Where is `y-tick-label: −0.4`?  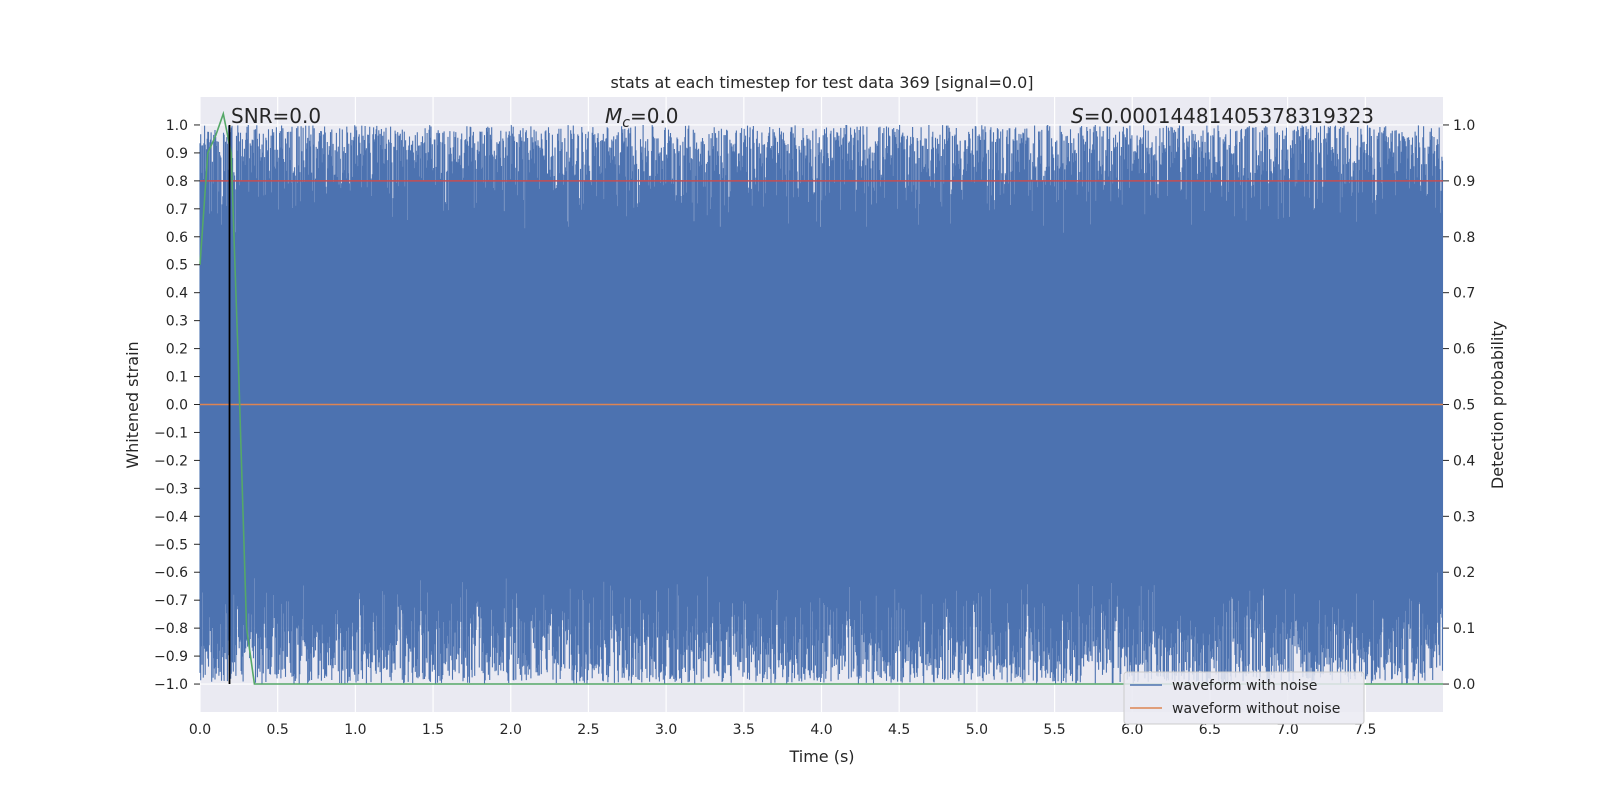
y-tick-label: −0.4 is located at coordinates (171, 517).